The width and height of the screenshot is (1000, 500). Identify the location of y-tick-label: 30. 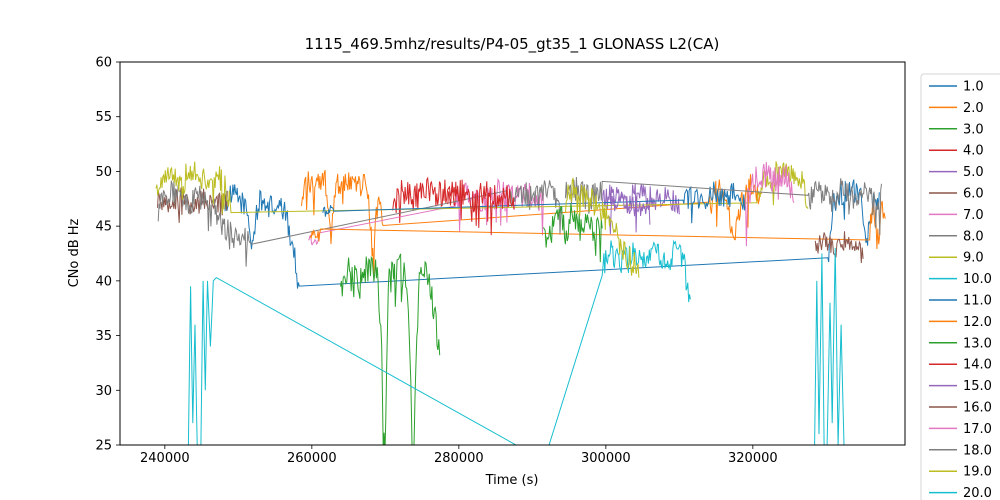
(103, 391).